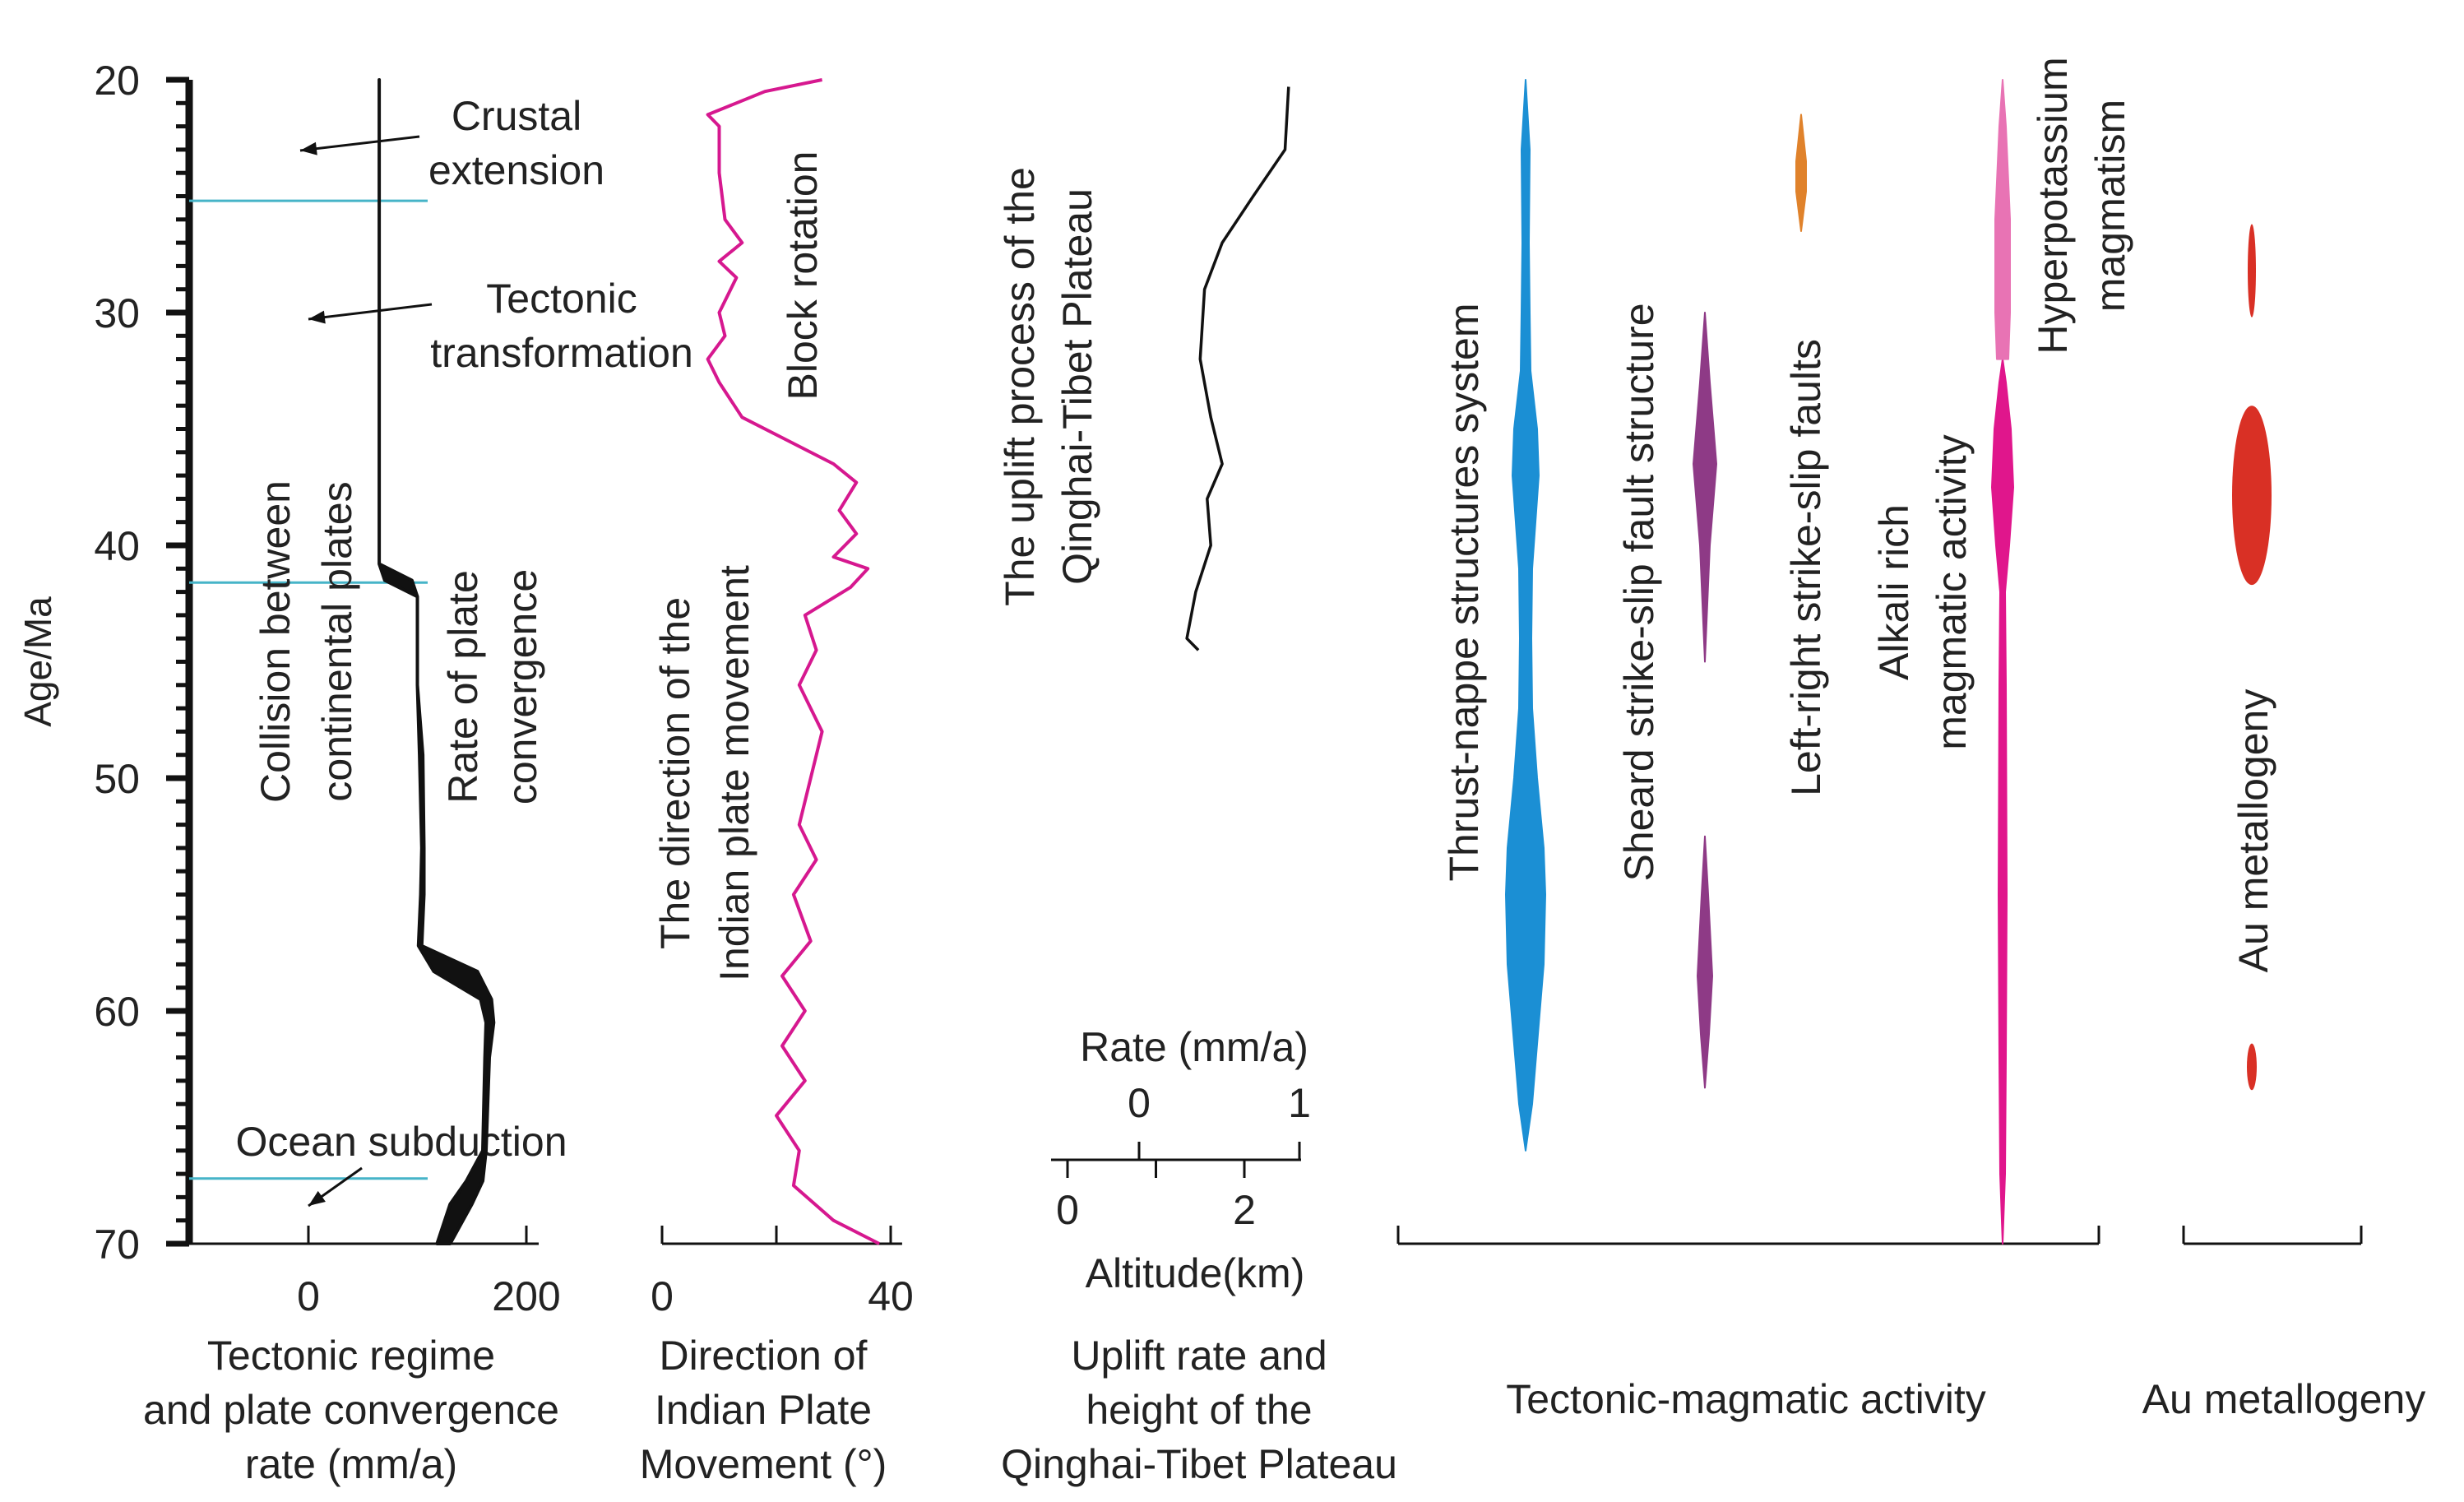 The width and height of the screenshot is (2464, 1502). I want to click on annotation-tectonic-transformation: Tectonic, so click(561, 299).